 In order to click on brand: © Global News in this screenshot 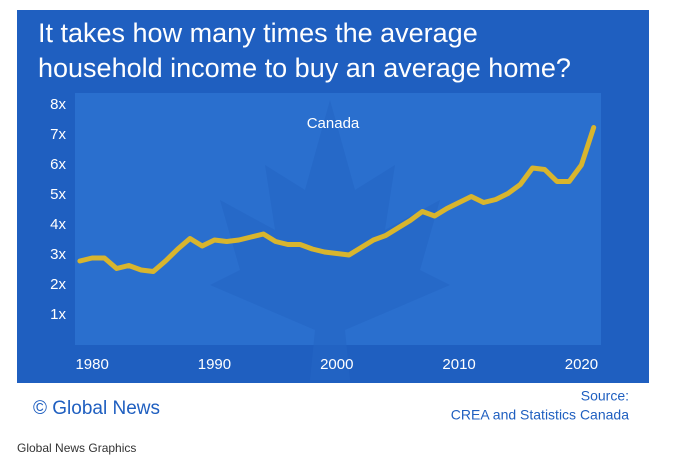, I will do `click(96, 408)`.